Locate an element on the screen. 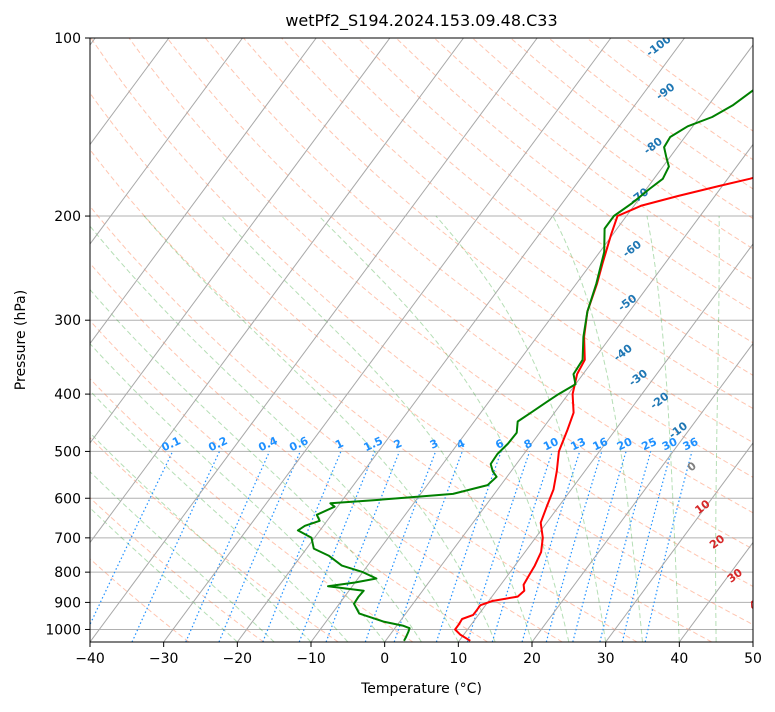 The width and height of the screenshot is (775, 712). y-tick-label: 200 is located at coordinates (67, 217).